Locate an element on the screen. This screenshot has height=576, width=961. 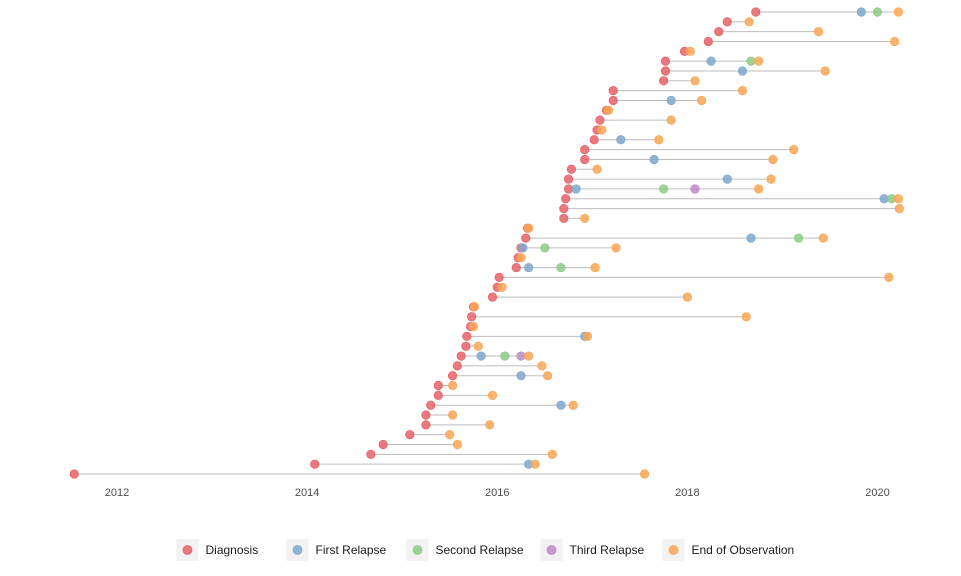
legend-item-second-relapse: Second Relapse is located at coordinates (465, 550).